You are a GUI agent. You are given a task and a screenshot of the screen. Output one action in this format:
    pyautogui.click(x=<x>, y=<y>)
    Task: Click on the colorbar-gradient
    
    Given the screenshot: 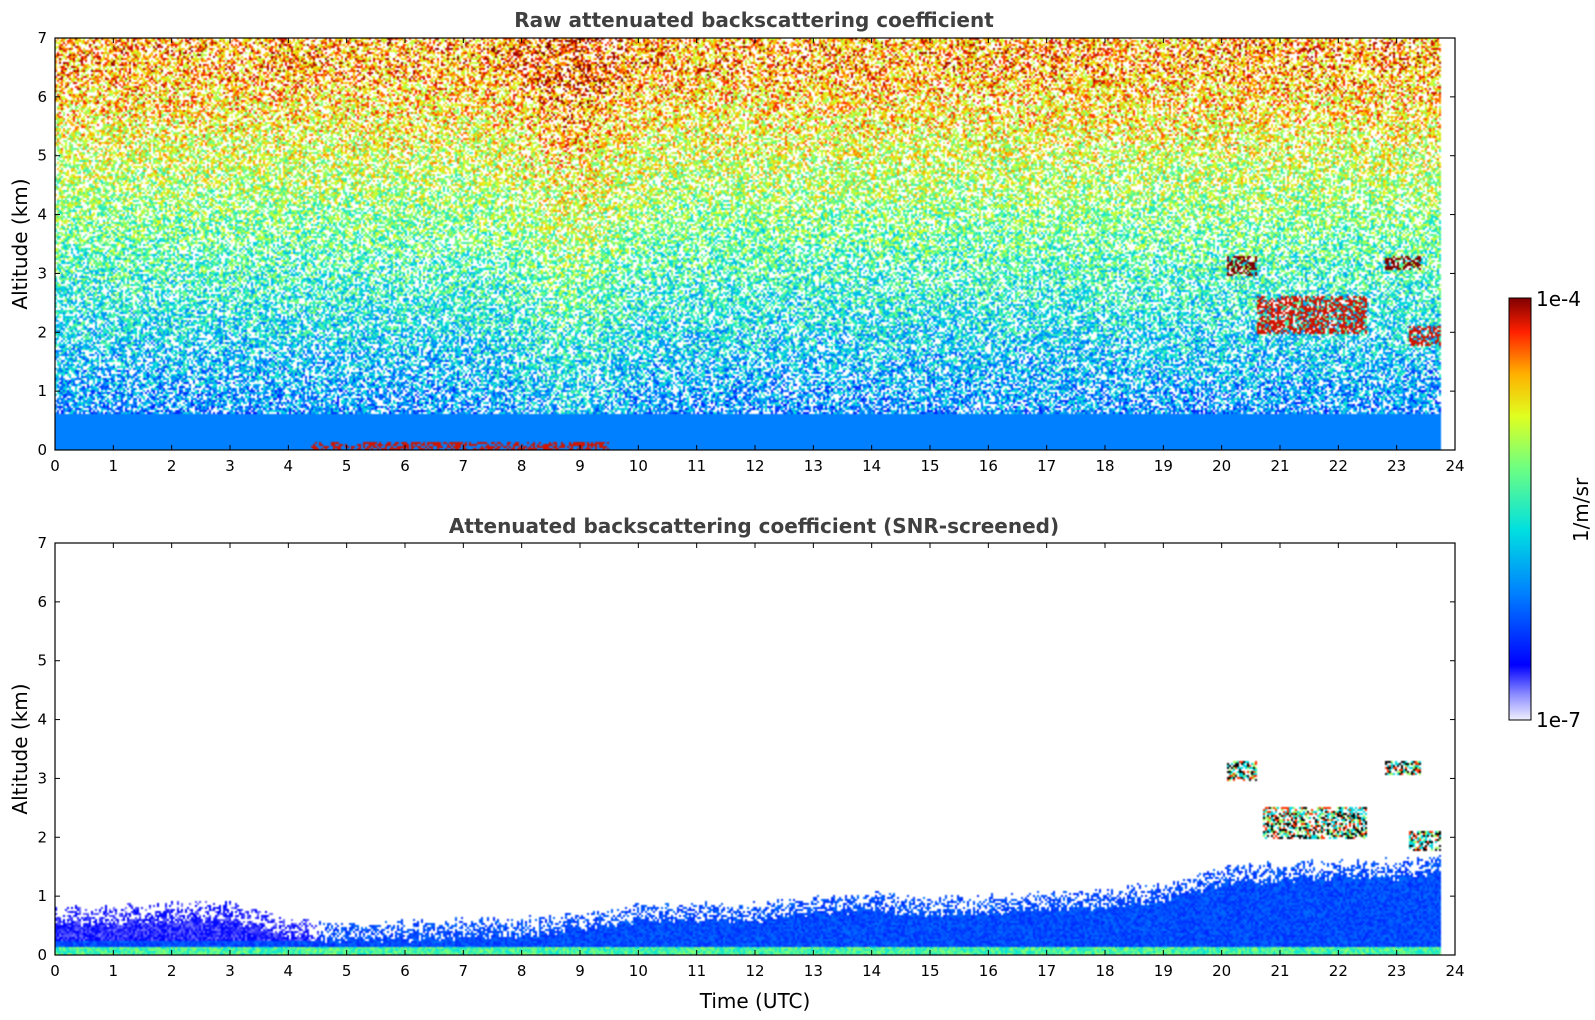 What is the action you would take?
    pyautogui.click(x=1520, y=509)
    